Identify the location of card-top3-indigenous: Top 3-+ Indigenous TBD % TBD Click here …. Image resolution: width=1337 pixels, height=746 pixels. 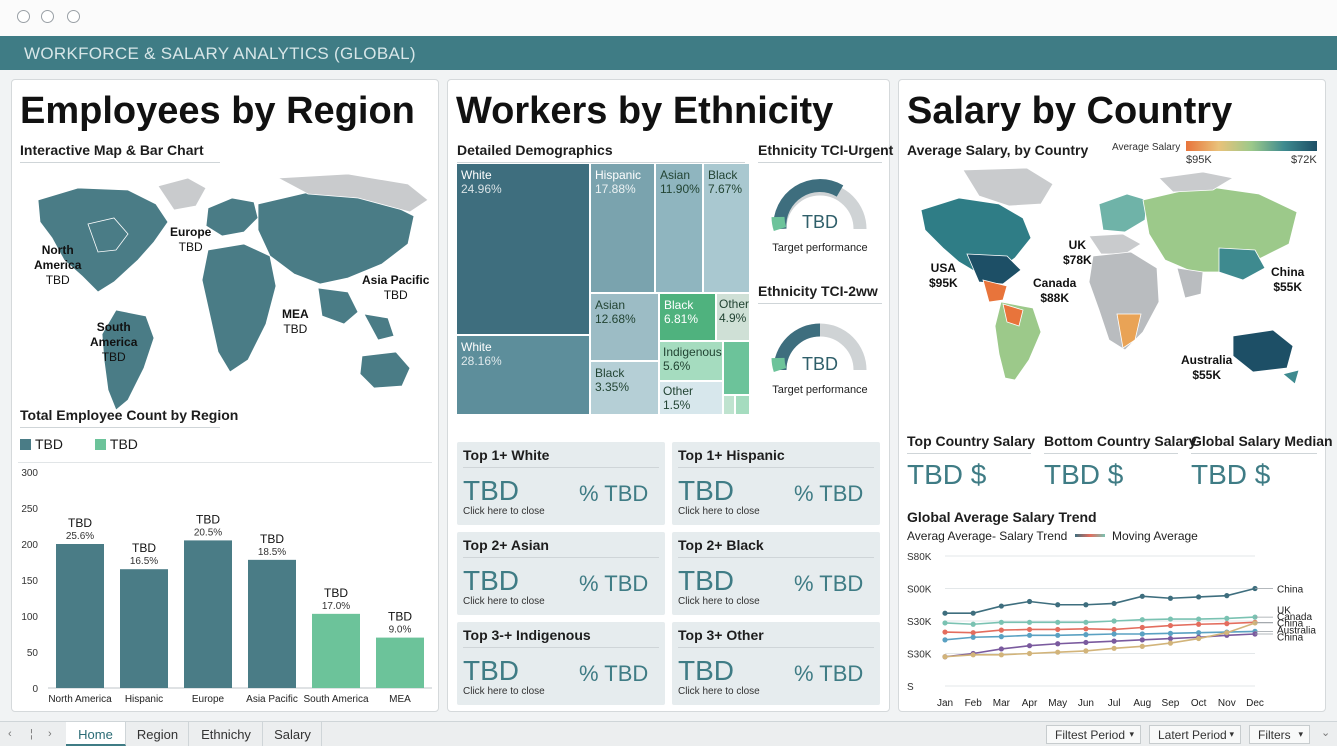
(561, 663).